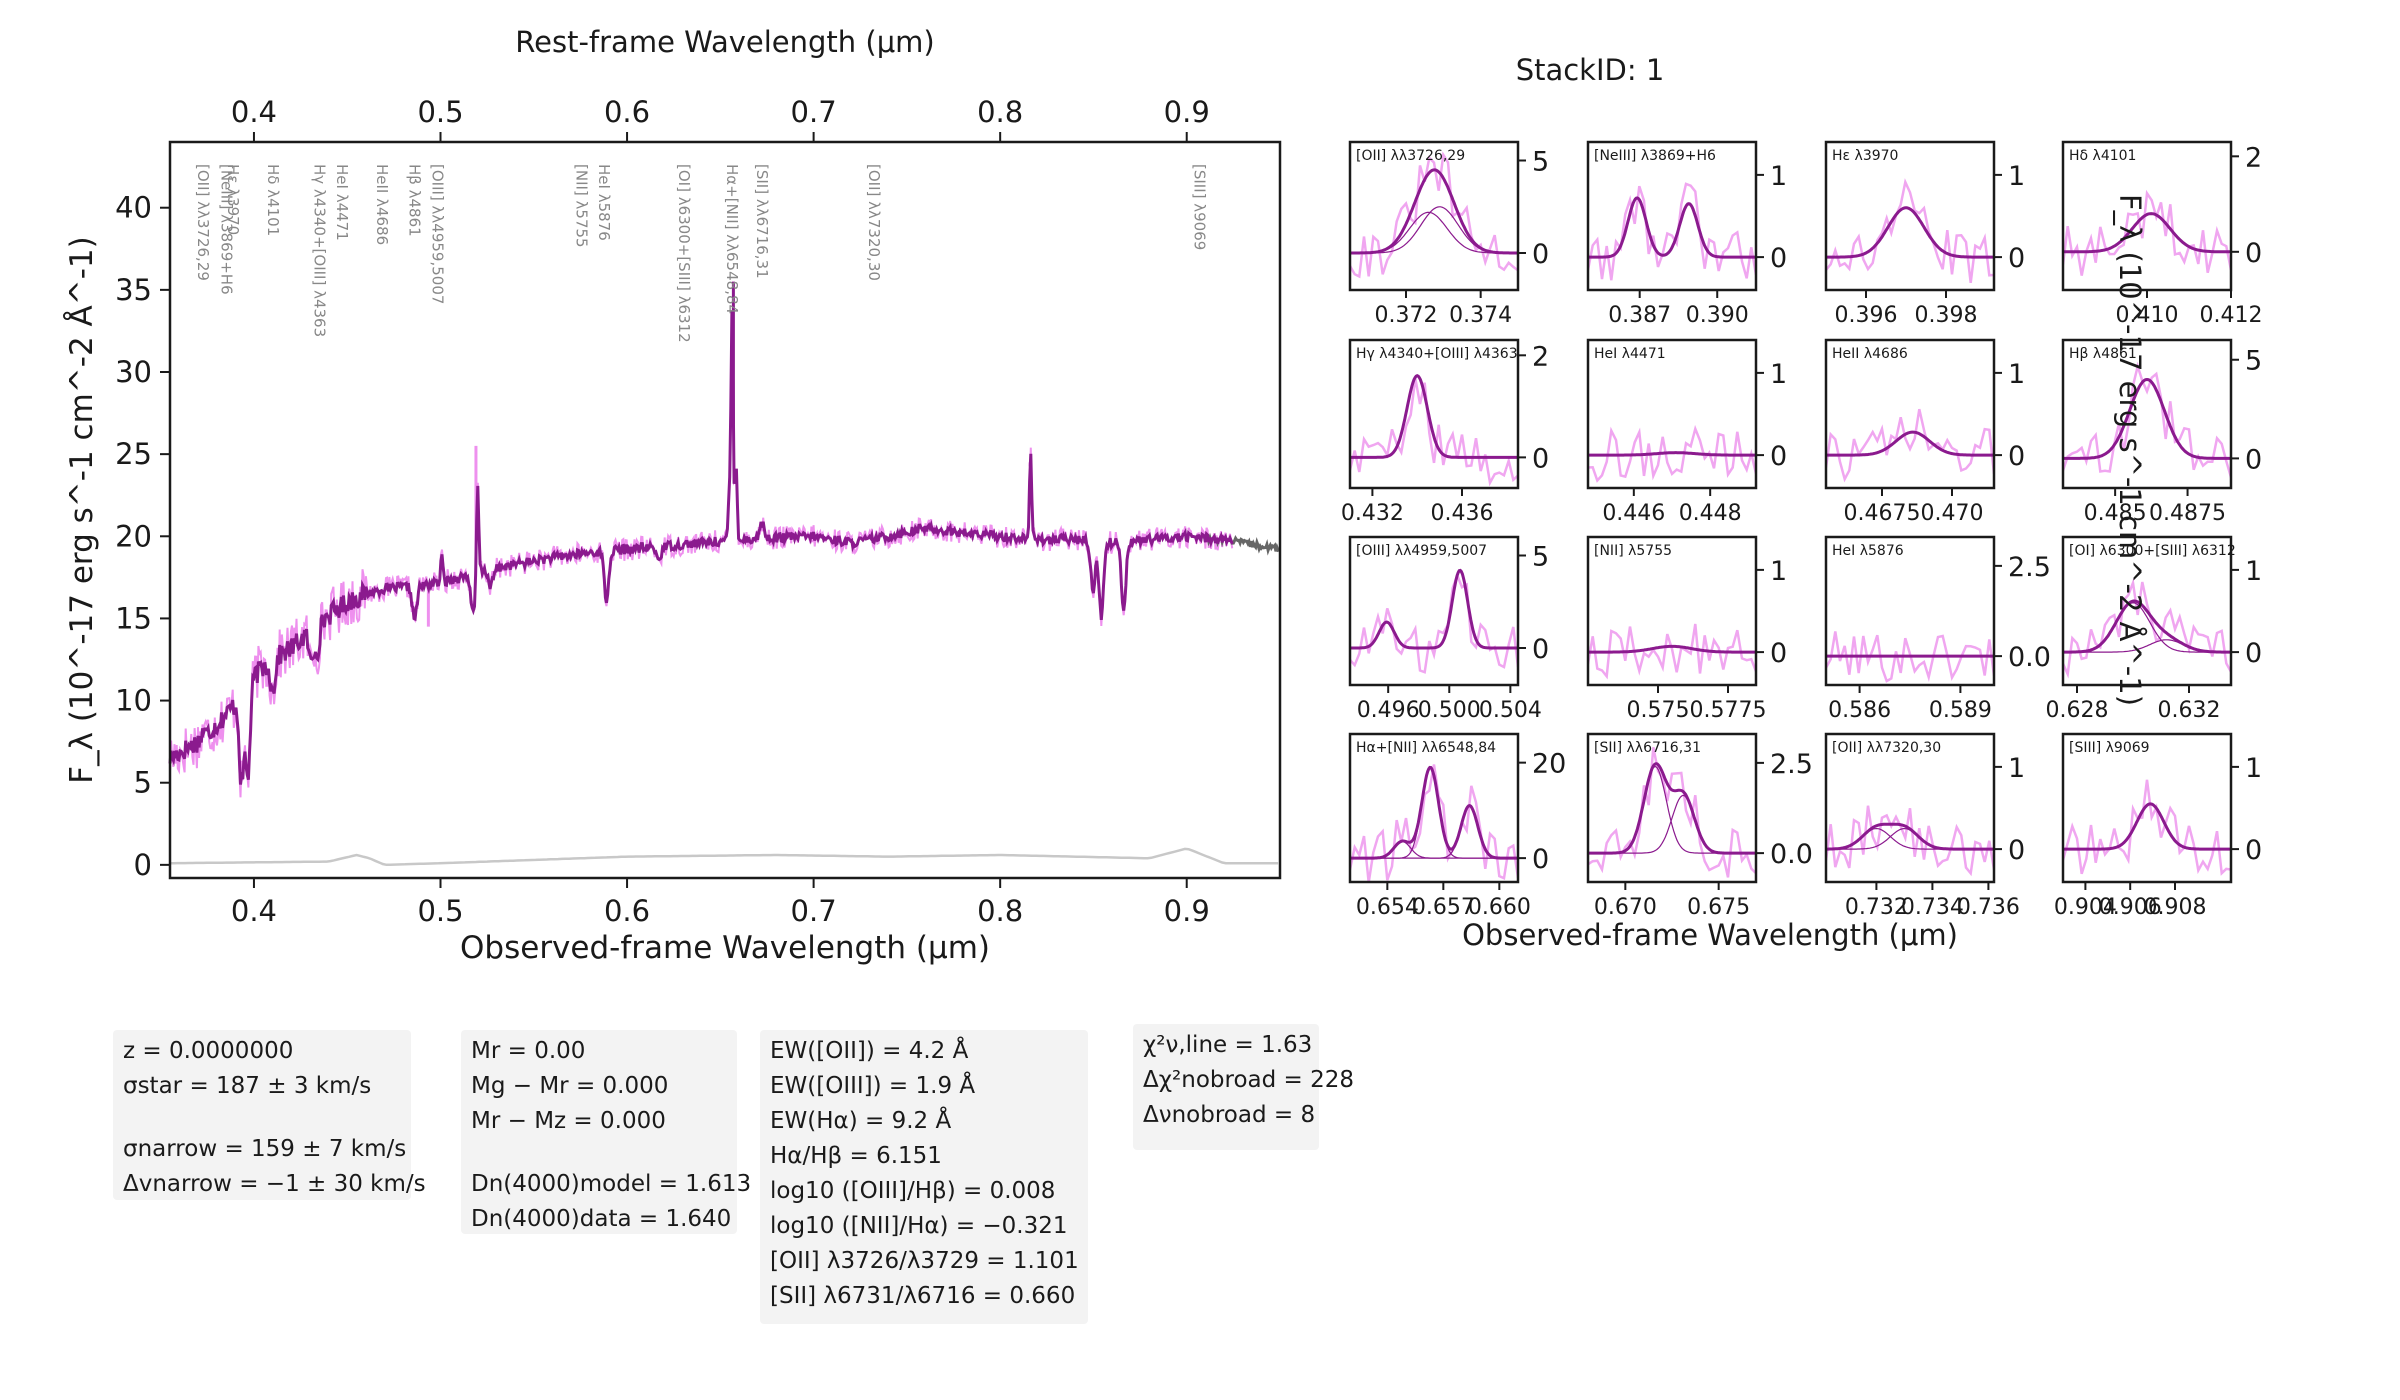 Image resolution: width=2400 pixels, height=1400 pixels. I want to click on bottom-x-tick-label: 0.6, so click(627, 911).